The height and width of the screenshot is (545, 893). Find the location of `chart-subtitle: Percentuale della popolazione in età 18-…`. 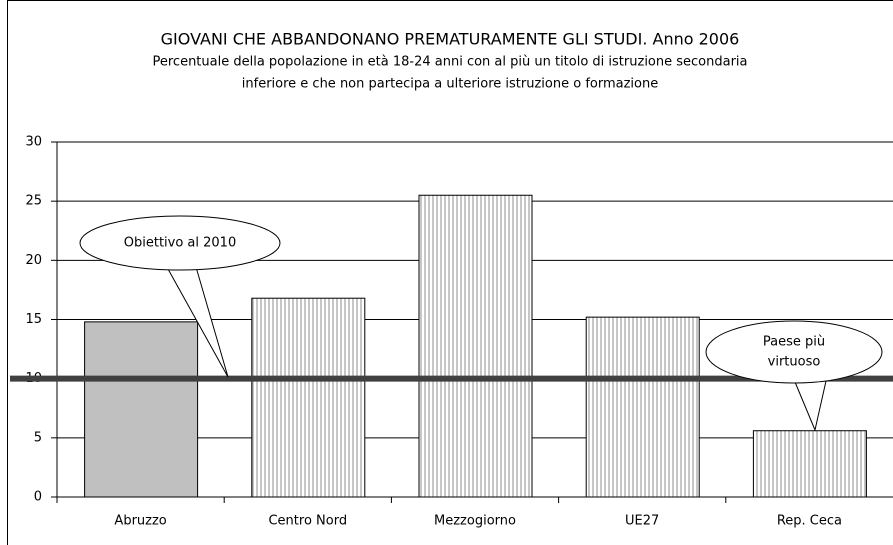

chart-subtitle: Percentuale della popolazione in età 18-… is located at coordinates (449, 62).